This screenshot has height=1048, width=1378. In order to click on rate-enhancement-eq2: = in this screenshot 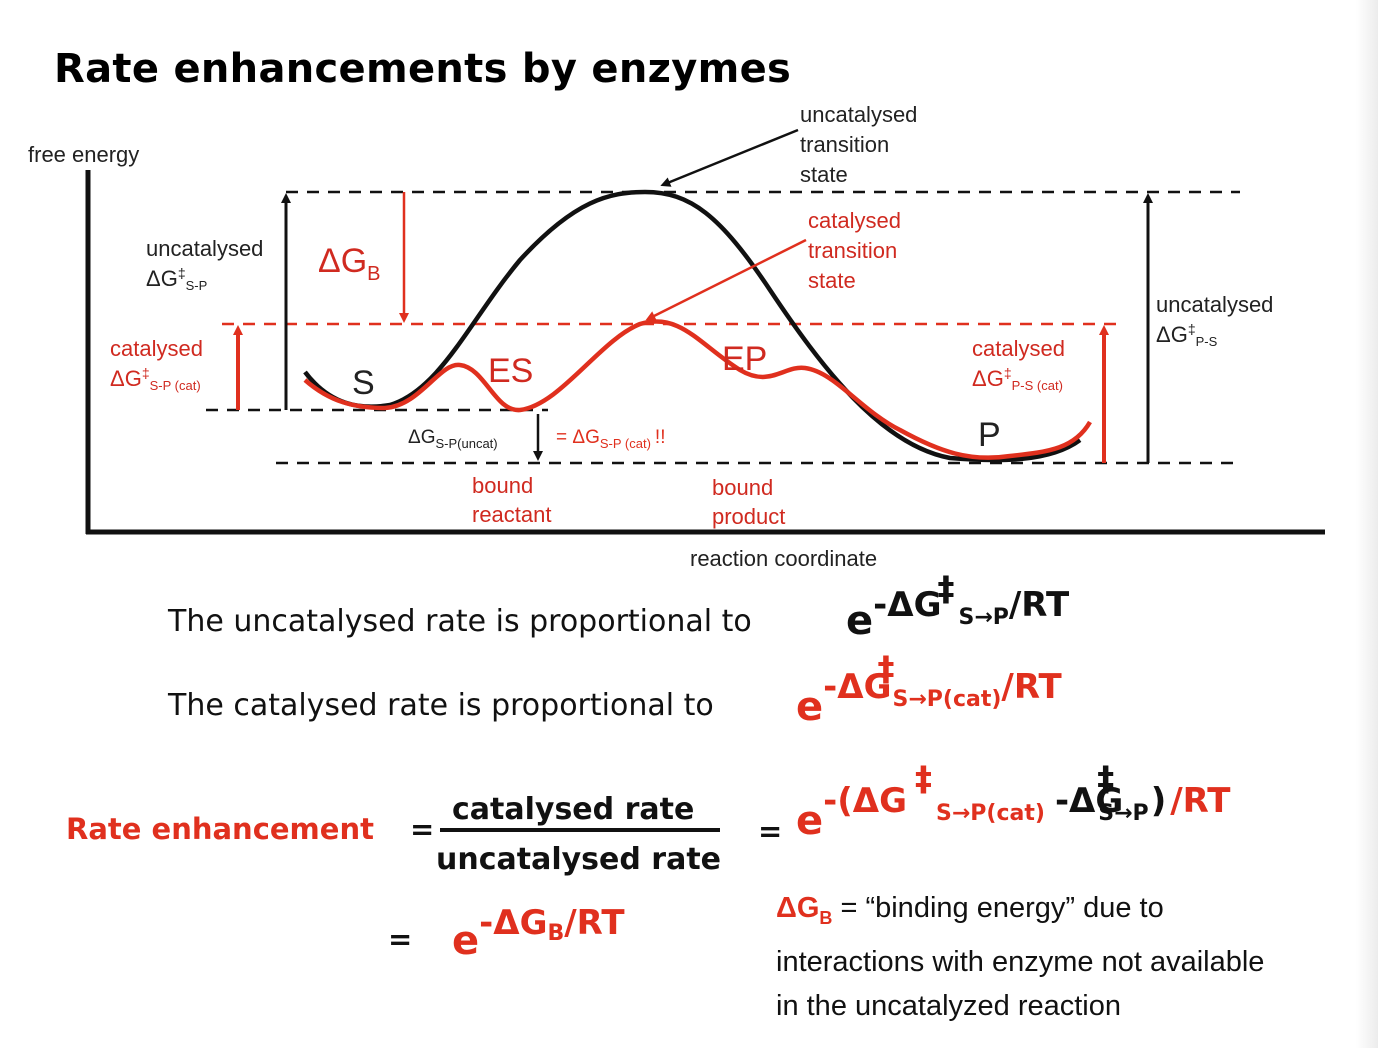, I will do `click(770, 831)`.